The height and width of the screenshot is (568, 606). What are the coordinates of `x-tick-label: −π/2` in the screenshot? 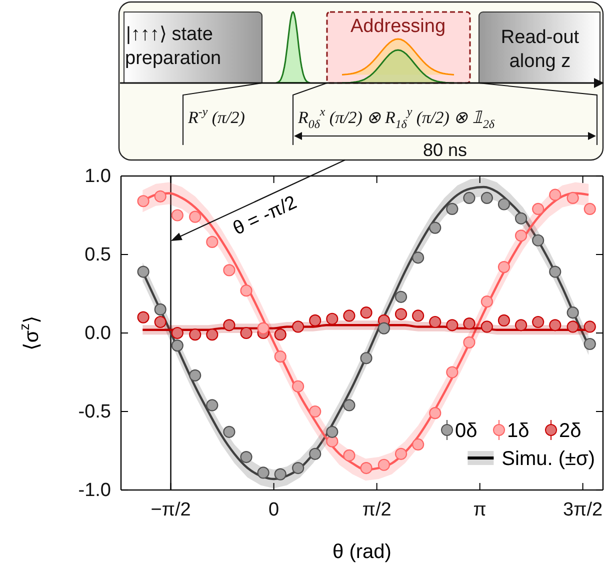 It's located at (170, 509).